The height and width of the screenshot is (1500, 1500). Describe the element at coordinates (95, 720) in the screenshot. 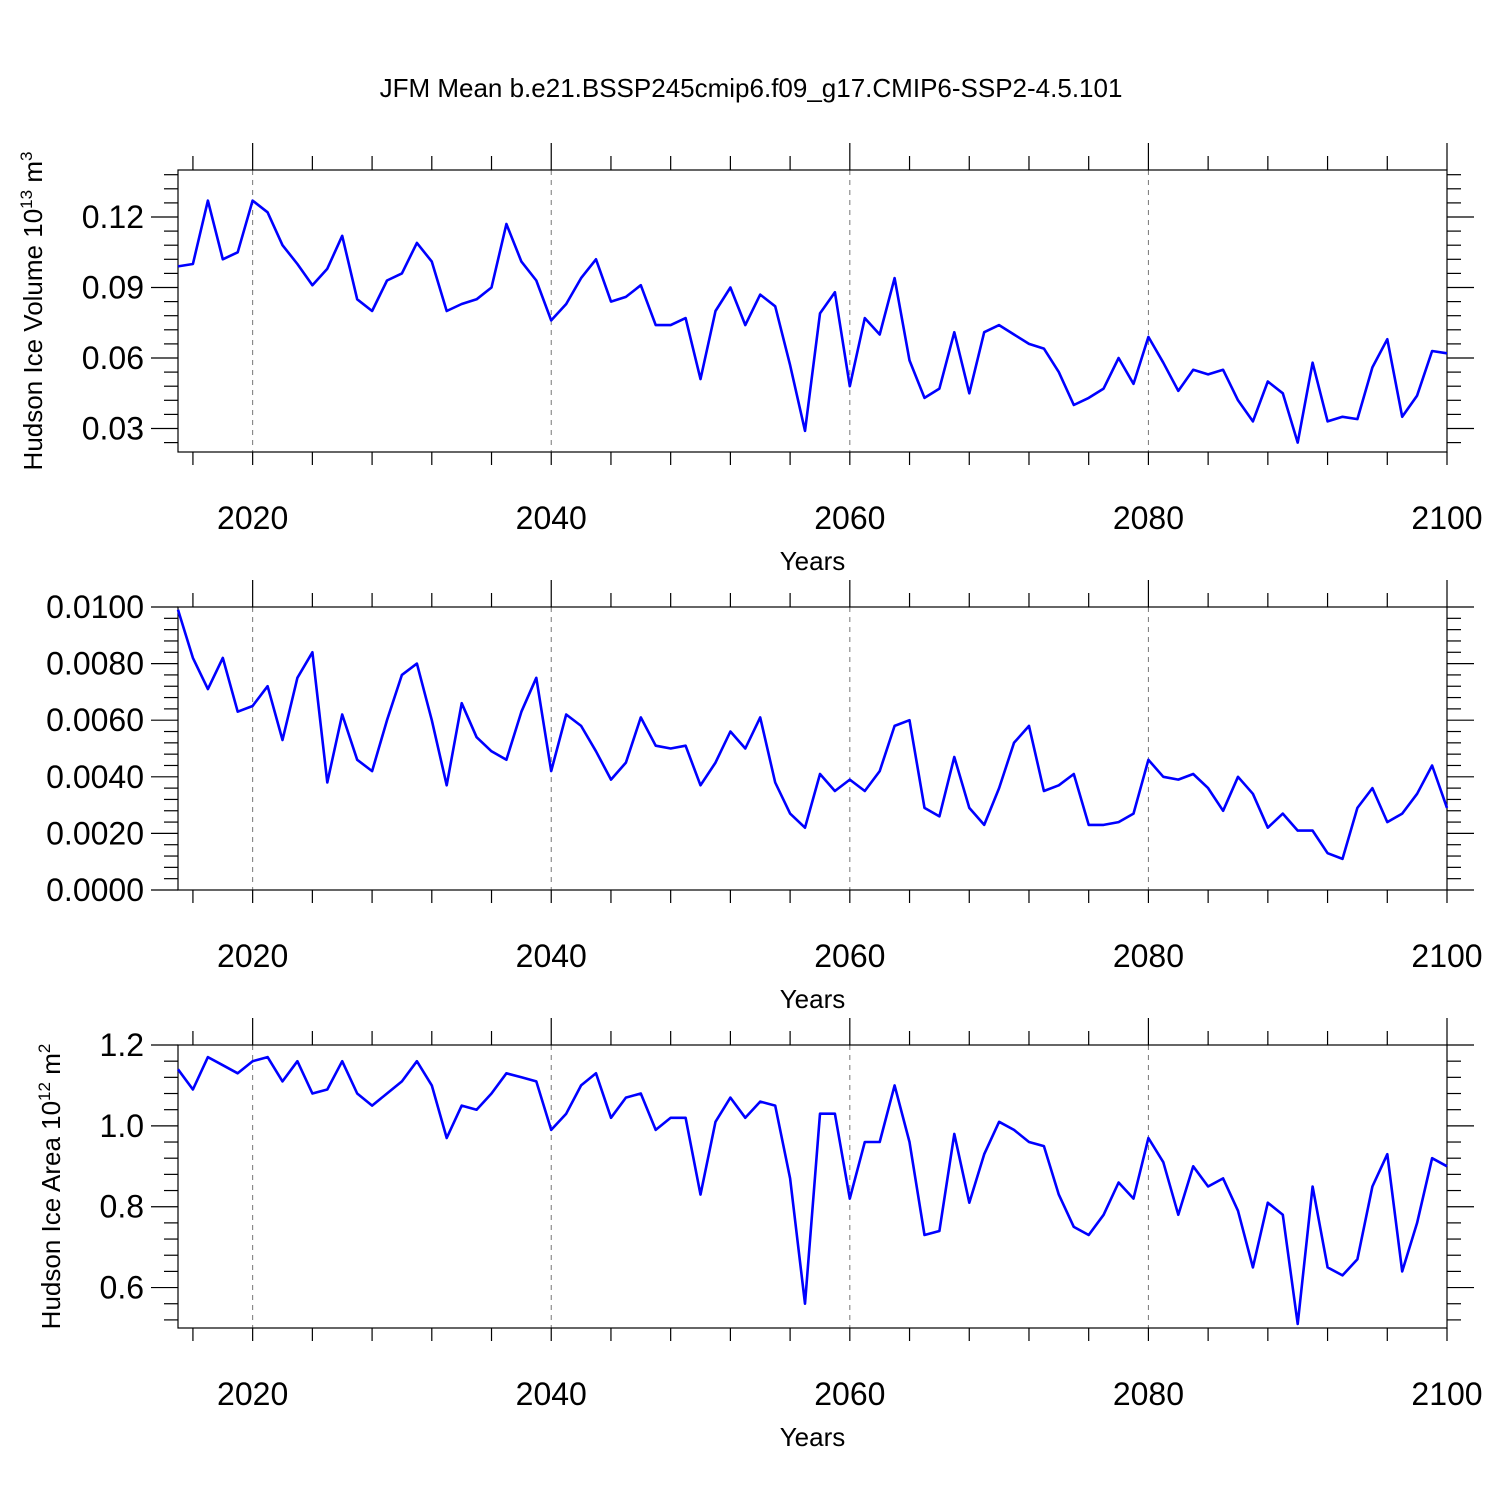

I see `y-tick-label: 0.0060` at that location.